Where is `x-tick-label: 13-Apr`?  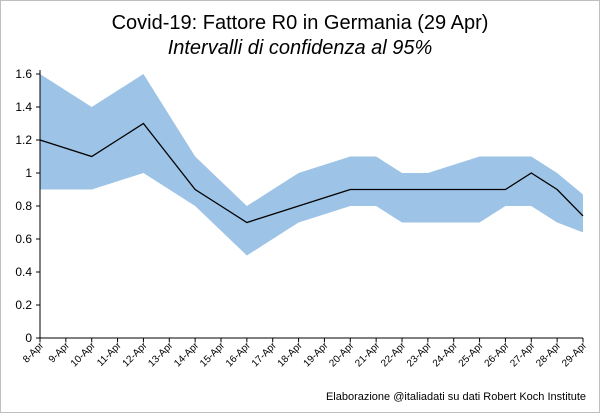
x-tick-label: 13-Apr is located at coordinates (160, 354).